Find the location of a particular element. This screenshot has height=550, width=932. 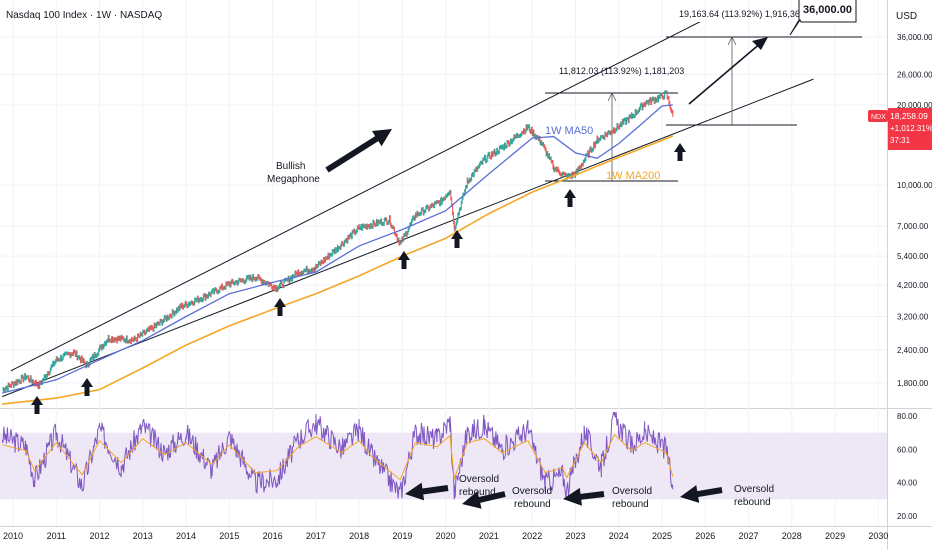

oversold-label-4: Oversold rebound is located at coordinates (754, 496).